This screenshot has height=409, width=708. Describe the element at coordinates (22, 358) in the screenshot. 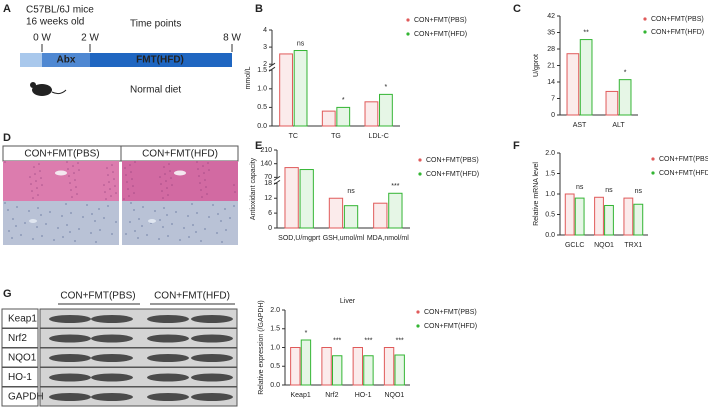

I see `protein-label: NQO1` at that location.